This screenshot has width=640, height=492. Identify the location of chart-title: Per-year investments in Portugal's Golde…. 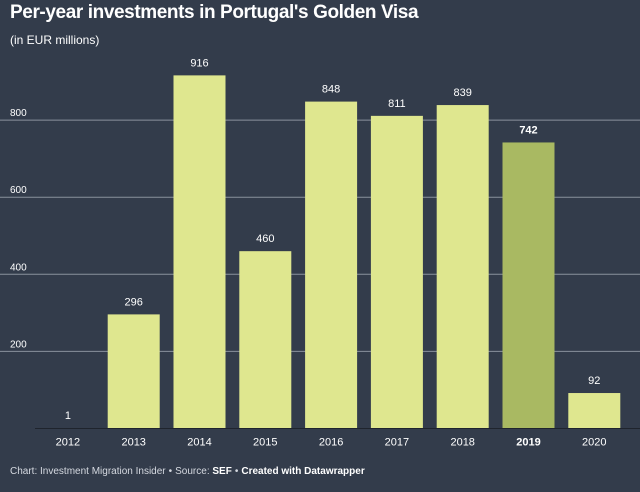
(214, 12).